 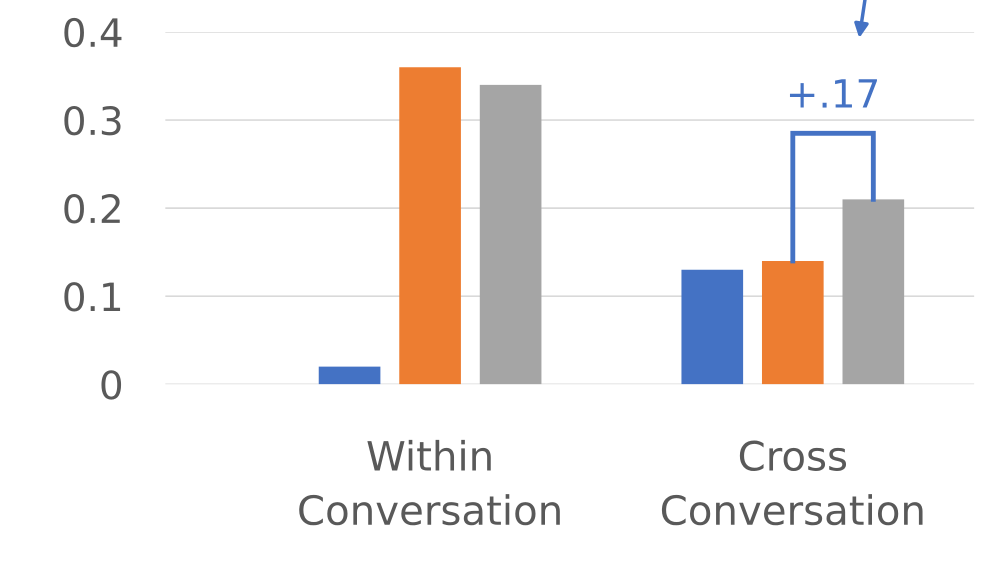 What do you see at coordinates (429, 483) in the screenshot?
I see `x-tick-label: Within Conversation` at bounding box center [429, 483].